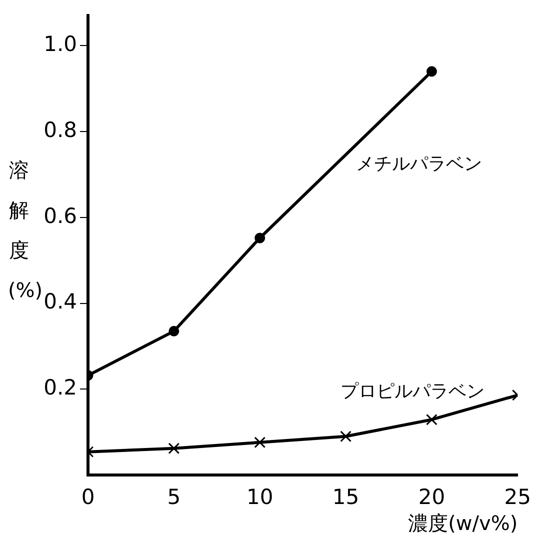 The image size is (534, 541). Describe the element at coordinates (412, 391) in the screenshot. I see `series-label: プロピルパラベン` at that location.